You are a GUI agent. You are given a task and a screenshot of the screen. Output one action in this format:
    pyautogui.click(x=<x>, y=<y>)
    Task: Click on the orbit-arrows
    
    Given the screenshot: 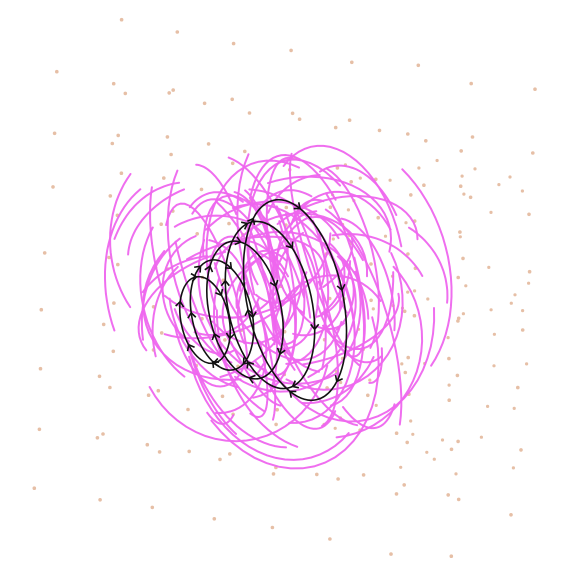 What is the action you would take?
    pyautogui.click(x=260, y=300)
    